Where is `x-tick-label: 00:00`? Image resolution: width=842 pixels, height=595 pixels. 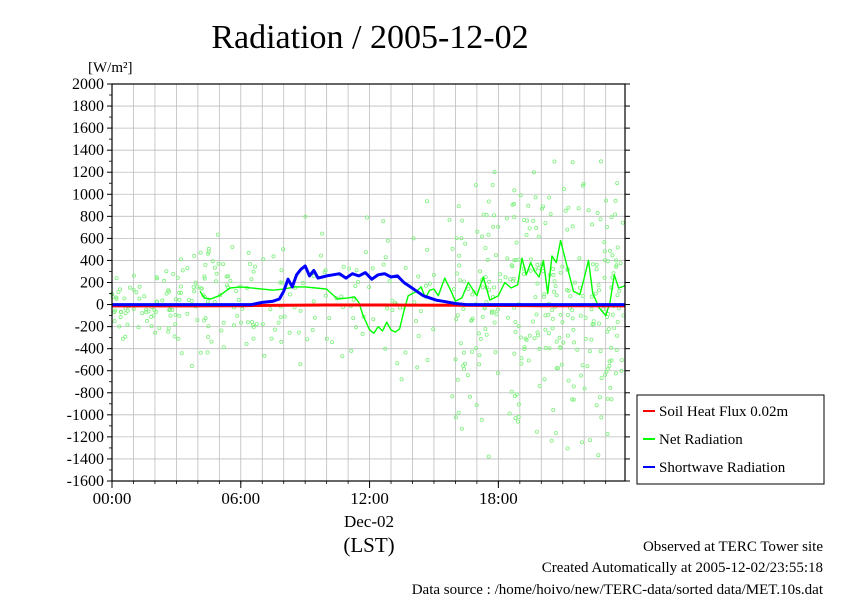 x-tick-label: 00:00 is located at coordinates (112, 498).